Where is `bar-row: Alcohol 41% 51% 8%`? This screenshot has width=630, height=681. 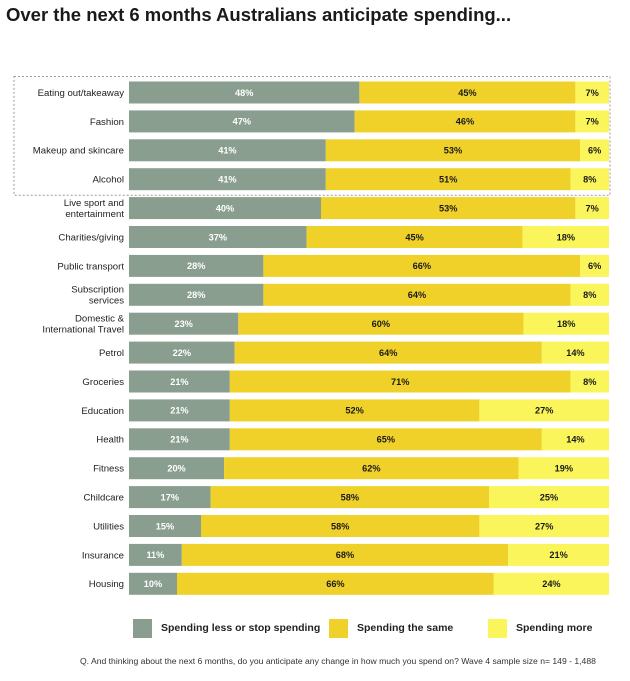 bar-row: Alcohol 41% 51% 8% is located at coordinates (351, 179).